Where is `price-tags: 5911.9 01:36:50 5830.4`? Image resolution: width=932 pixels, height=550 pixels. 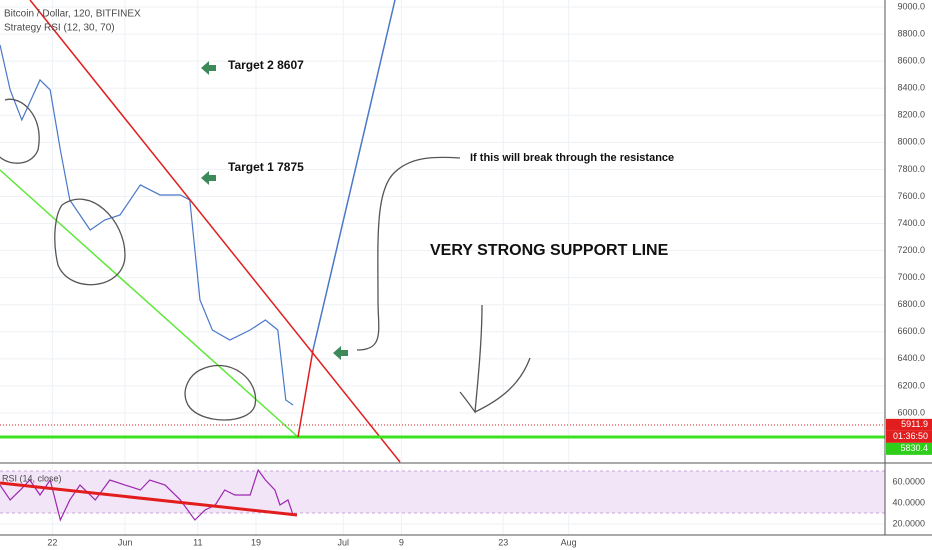
price-tags: 5911.9 01:36:50 5830.4 is located at coordinates (909, 436).